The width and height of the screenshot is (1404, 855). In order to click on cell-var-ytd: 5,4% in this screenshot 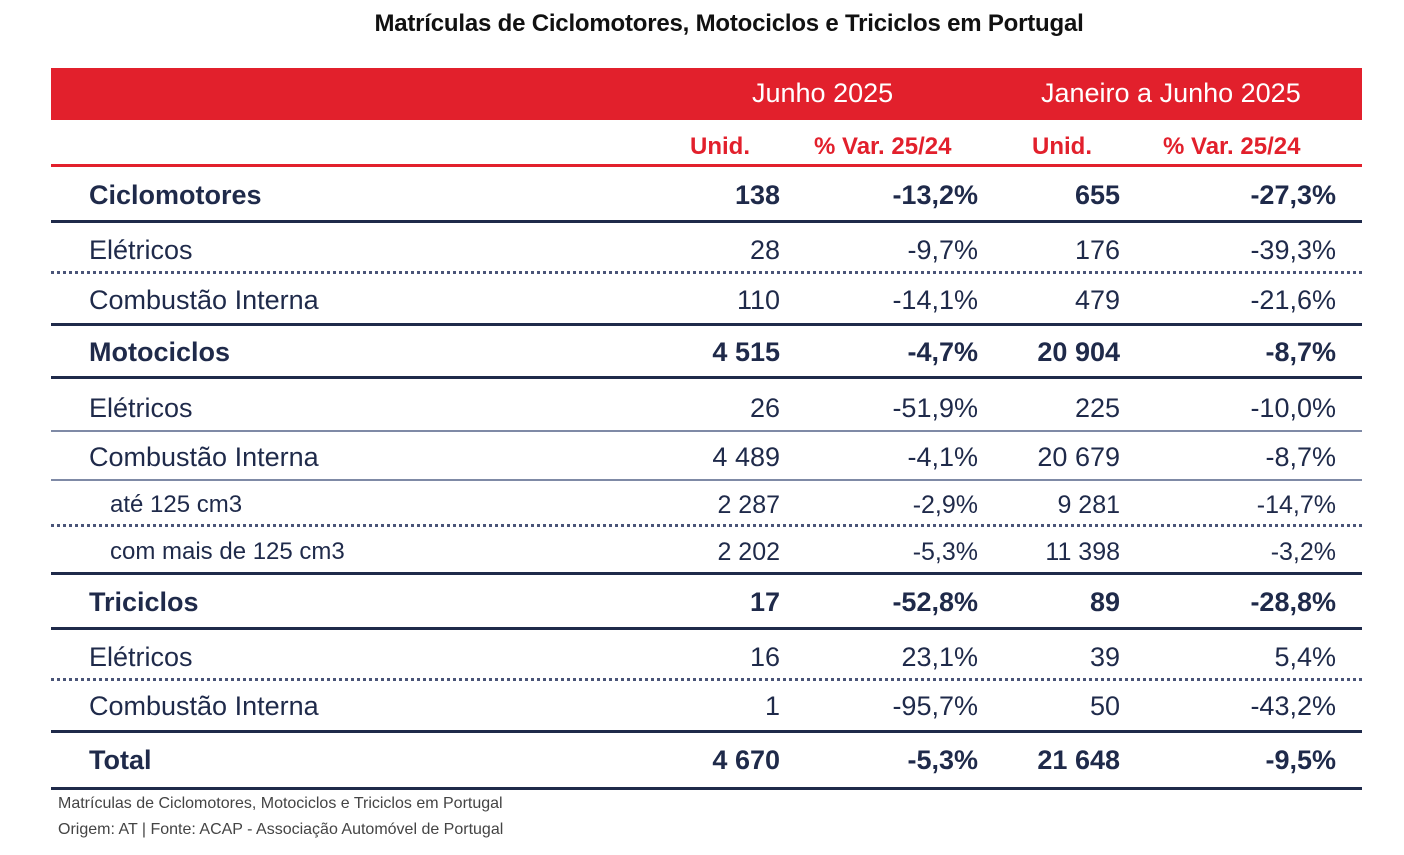, I will do `click(1305, 657)`.